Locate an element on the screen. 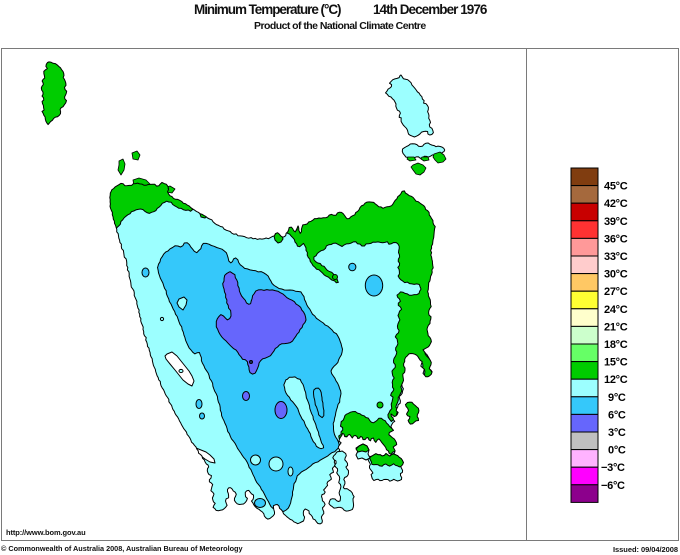  svg-text: 3°C is located at coordinates (617, 433).